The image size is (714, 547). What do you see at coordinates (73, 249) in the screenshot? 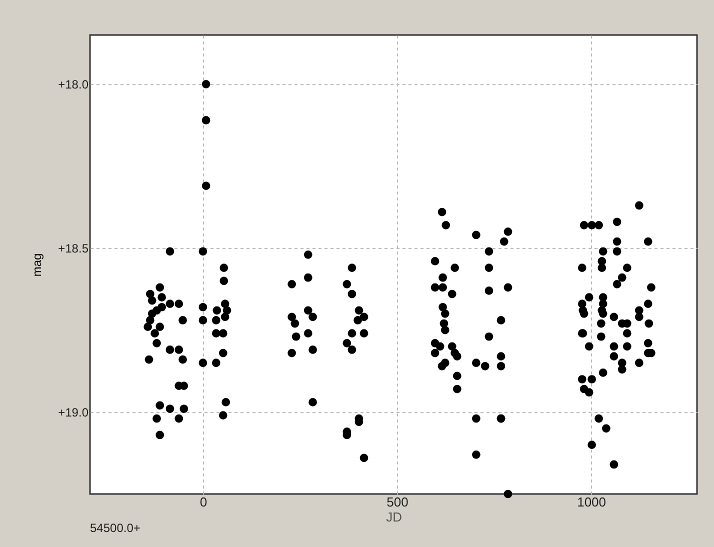
I see `y-tick-label: +18.5` at bounding box center [73, 249].